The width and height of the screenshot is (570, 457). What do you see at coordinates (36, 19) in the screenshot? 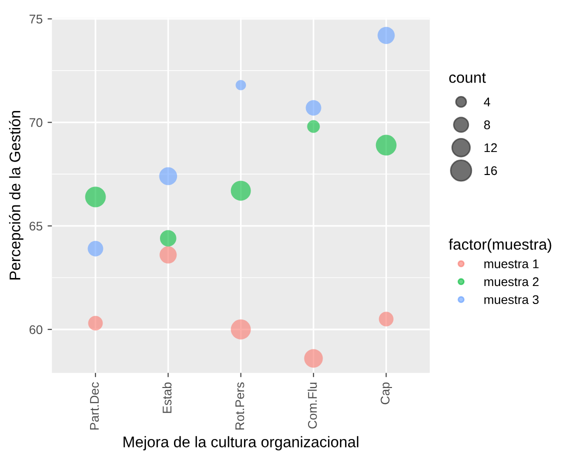
I see `y-tick-label: 75` at bounding box center [36, 19].